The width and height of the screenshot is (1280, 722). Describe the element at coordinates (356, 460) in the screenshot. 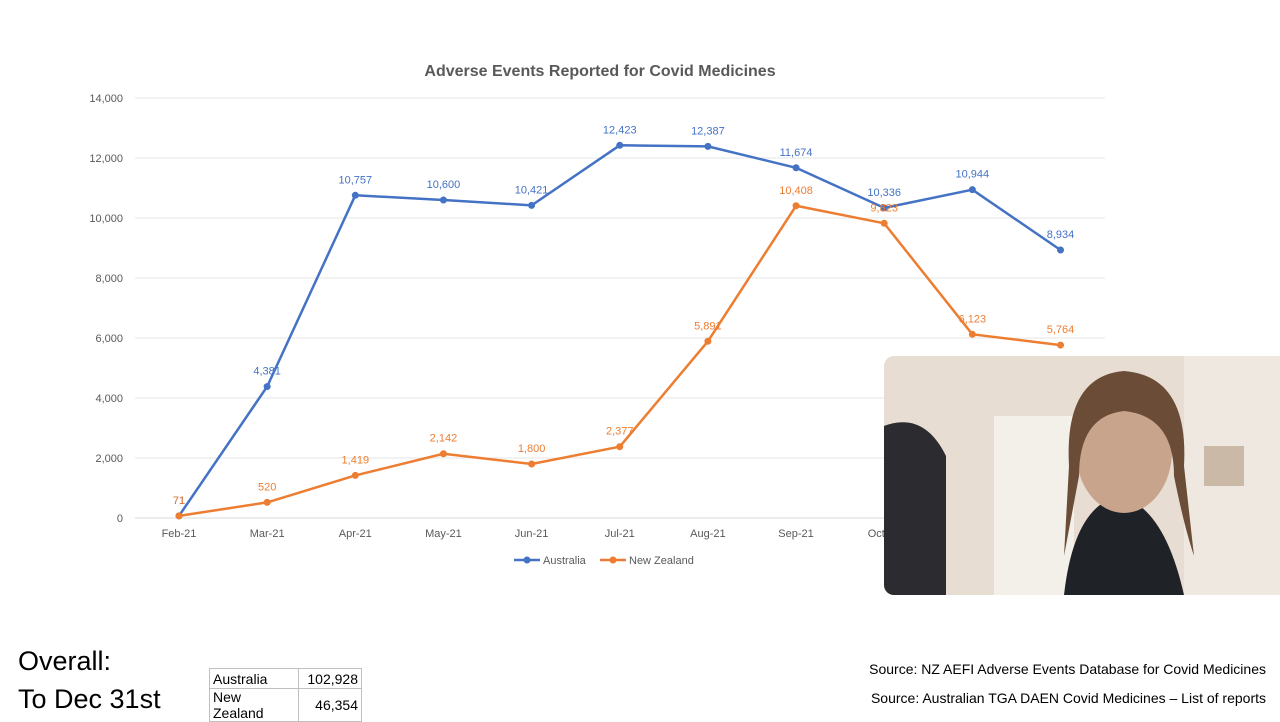

I see `data-label: 1,419` at that location.